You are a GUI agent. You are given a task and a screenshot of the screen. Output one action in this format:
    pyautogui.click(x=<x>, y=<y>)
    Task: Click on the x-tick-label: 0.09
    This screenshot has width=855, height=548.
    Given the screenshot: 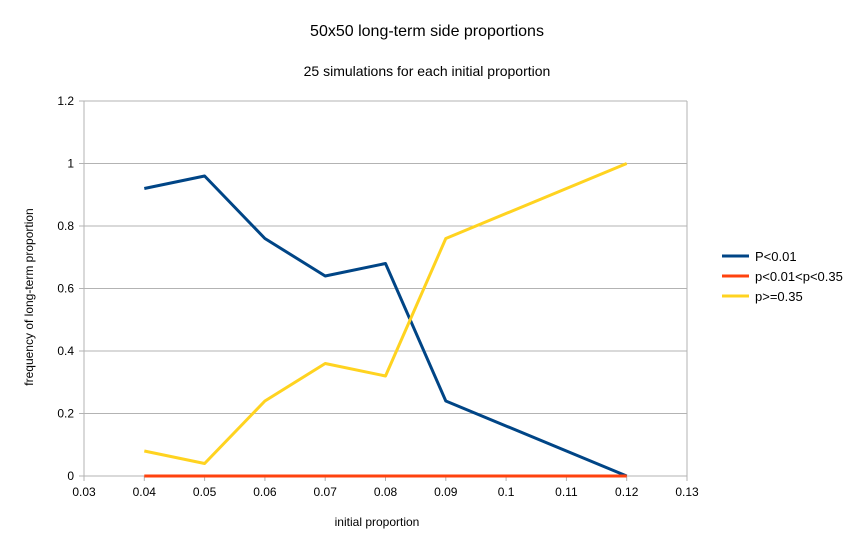 What is the action you would take?
    pyautogui.click(x=446, y=492)
    